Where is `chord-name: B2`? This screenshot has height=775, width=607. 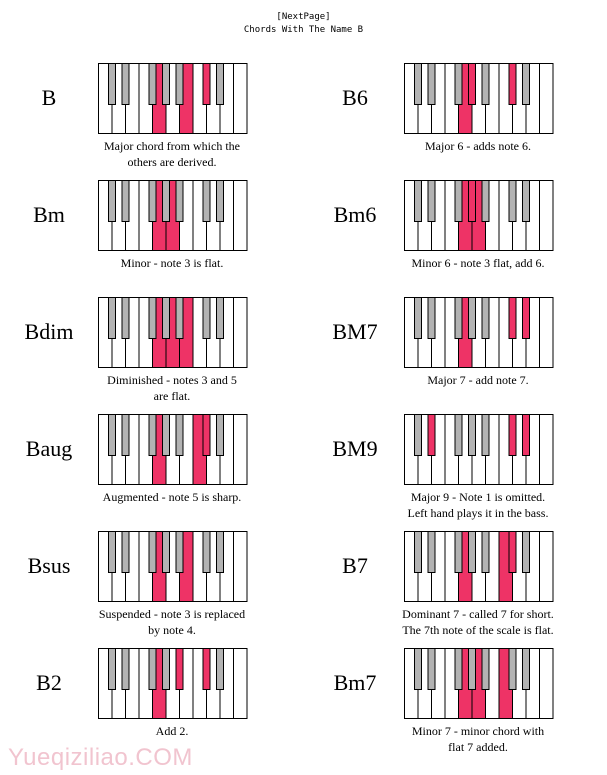
chord-name: B2 is located at coordinates (49, 682).